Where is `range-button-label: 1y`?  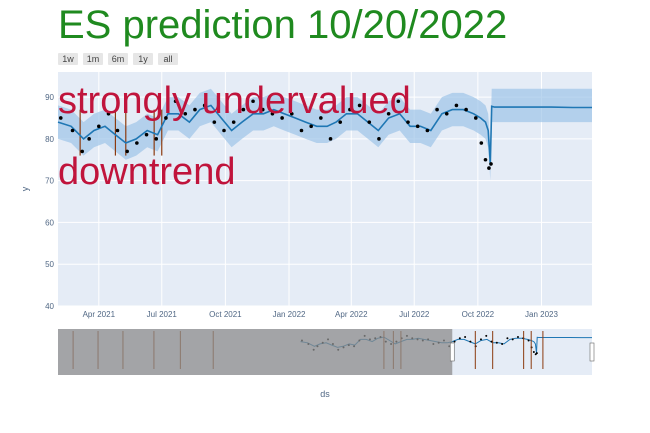
range-button-label: 1y is located at coordinates (143, 59).